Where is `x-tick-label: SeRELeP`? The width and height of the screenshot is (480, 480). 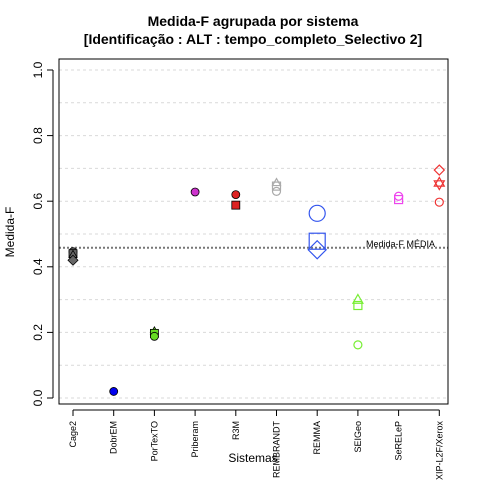 x-tick-label: SeRELeP is located at coordinates (399, 441).